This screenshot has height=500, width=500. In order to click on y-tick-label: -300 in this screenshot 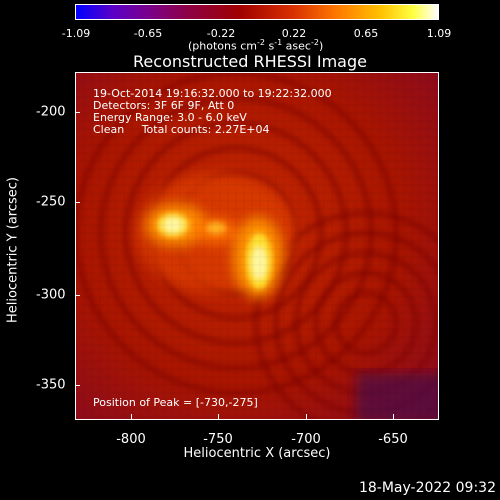, I will do `click(51, 295)`.